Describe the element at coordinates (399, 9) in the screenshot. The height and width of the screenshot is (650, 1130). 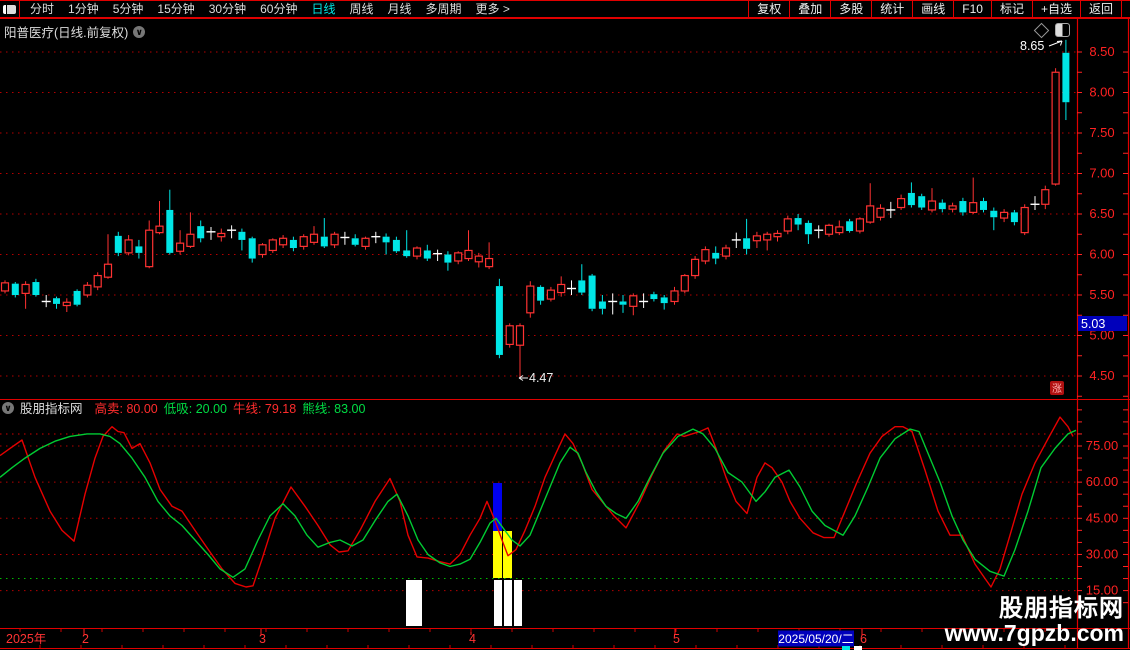
I see `period-tab-月线: 月线` at that location.